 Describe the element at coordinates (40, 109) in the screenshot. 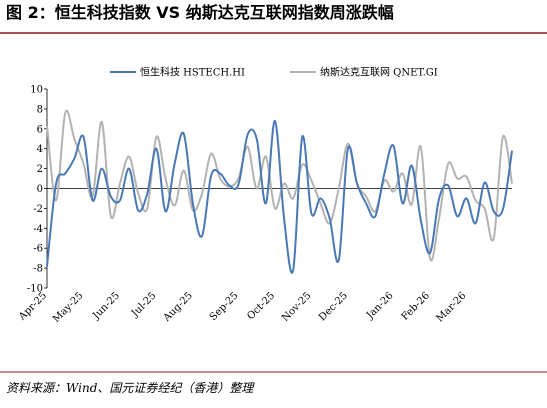

I see `y-tick-label: 8` at that location.